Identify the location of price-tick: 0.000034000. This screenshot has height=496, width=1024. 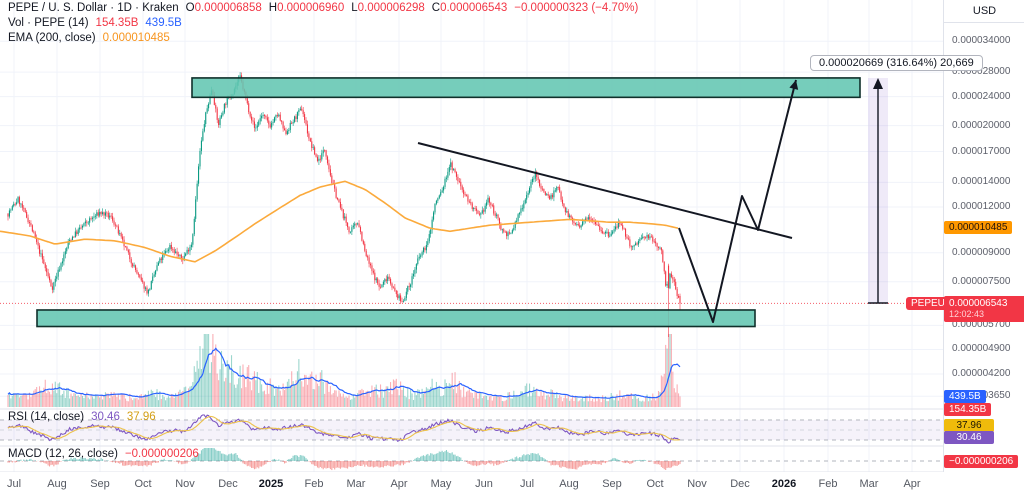
(981, 41).